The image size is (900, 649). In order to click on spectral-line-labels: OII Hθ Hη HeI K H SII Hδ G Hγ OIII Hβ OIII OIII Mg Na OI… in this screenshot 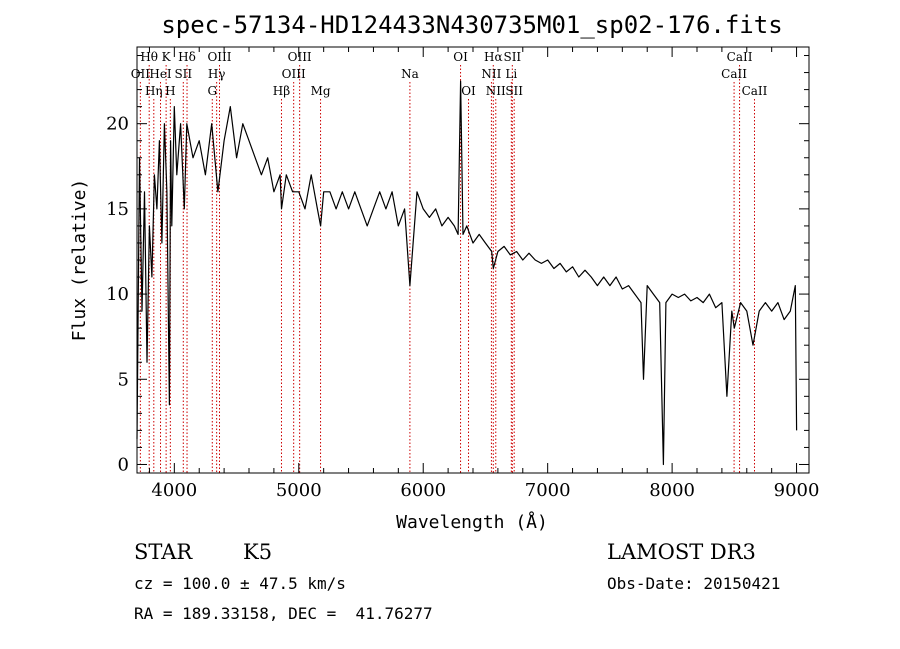, I will do `click(449, 74)`.